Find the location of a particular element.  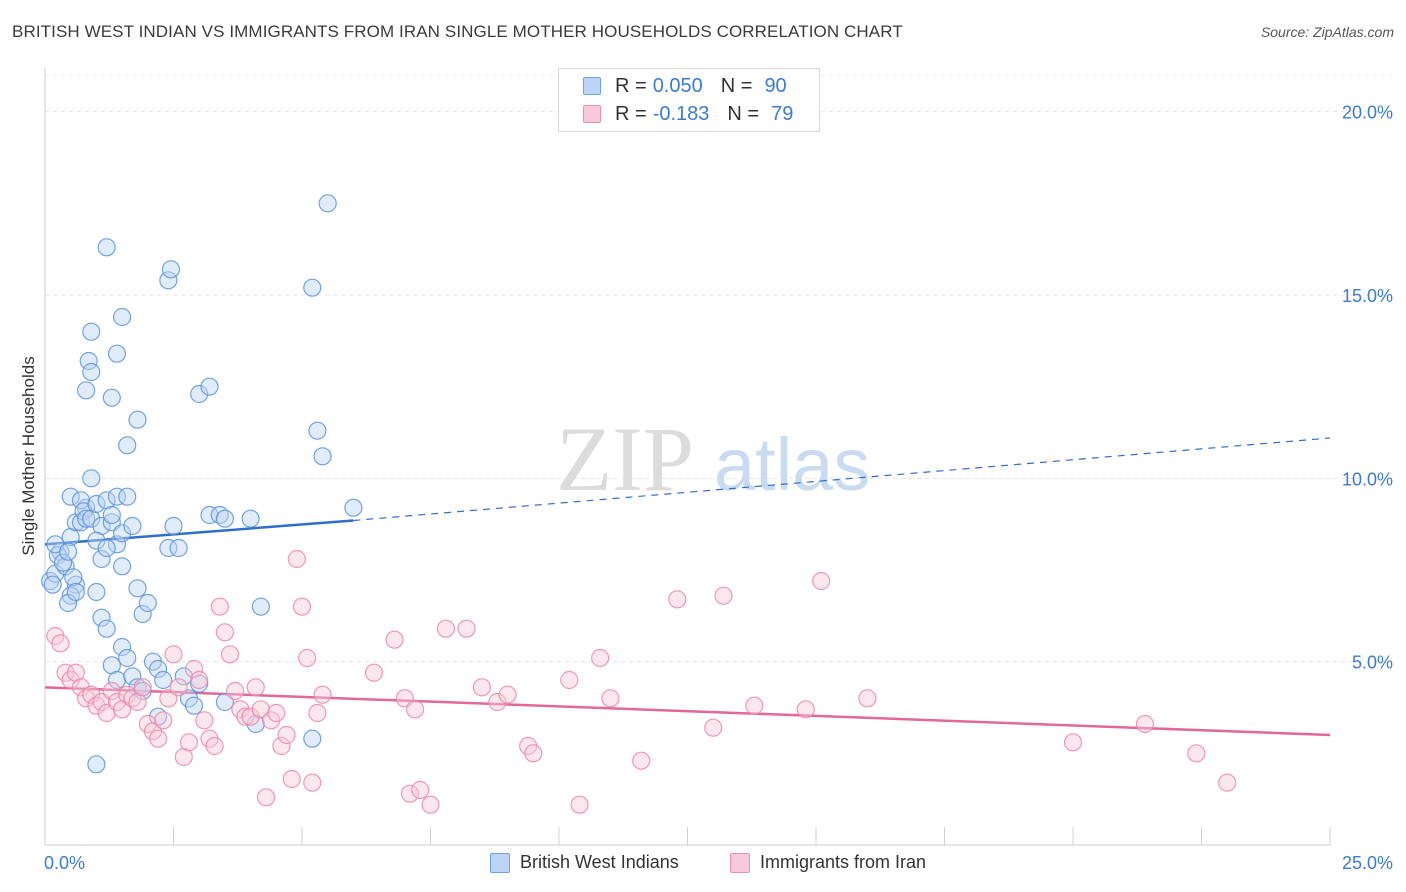

series-label: British West Indians is located at coordinates (599, 862).